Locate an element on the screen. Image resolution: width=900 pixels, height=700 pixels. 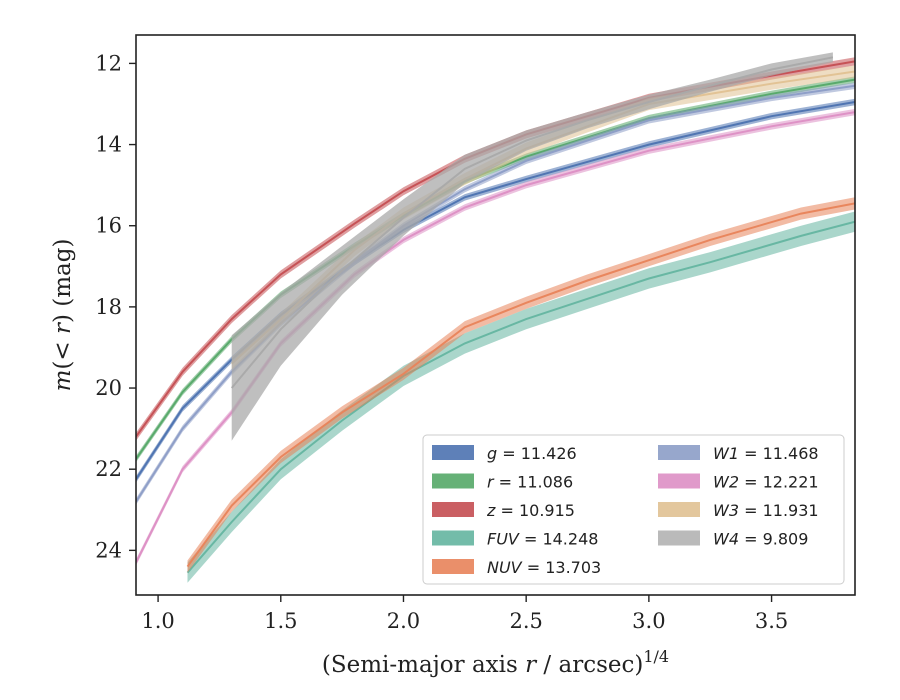
y-tick-label: 24 is located at coordinates (108, 550).